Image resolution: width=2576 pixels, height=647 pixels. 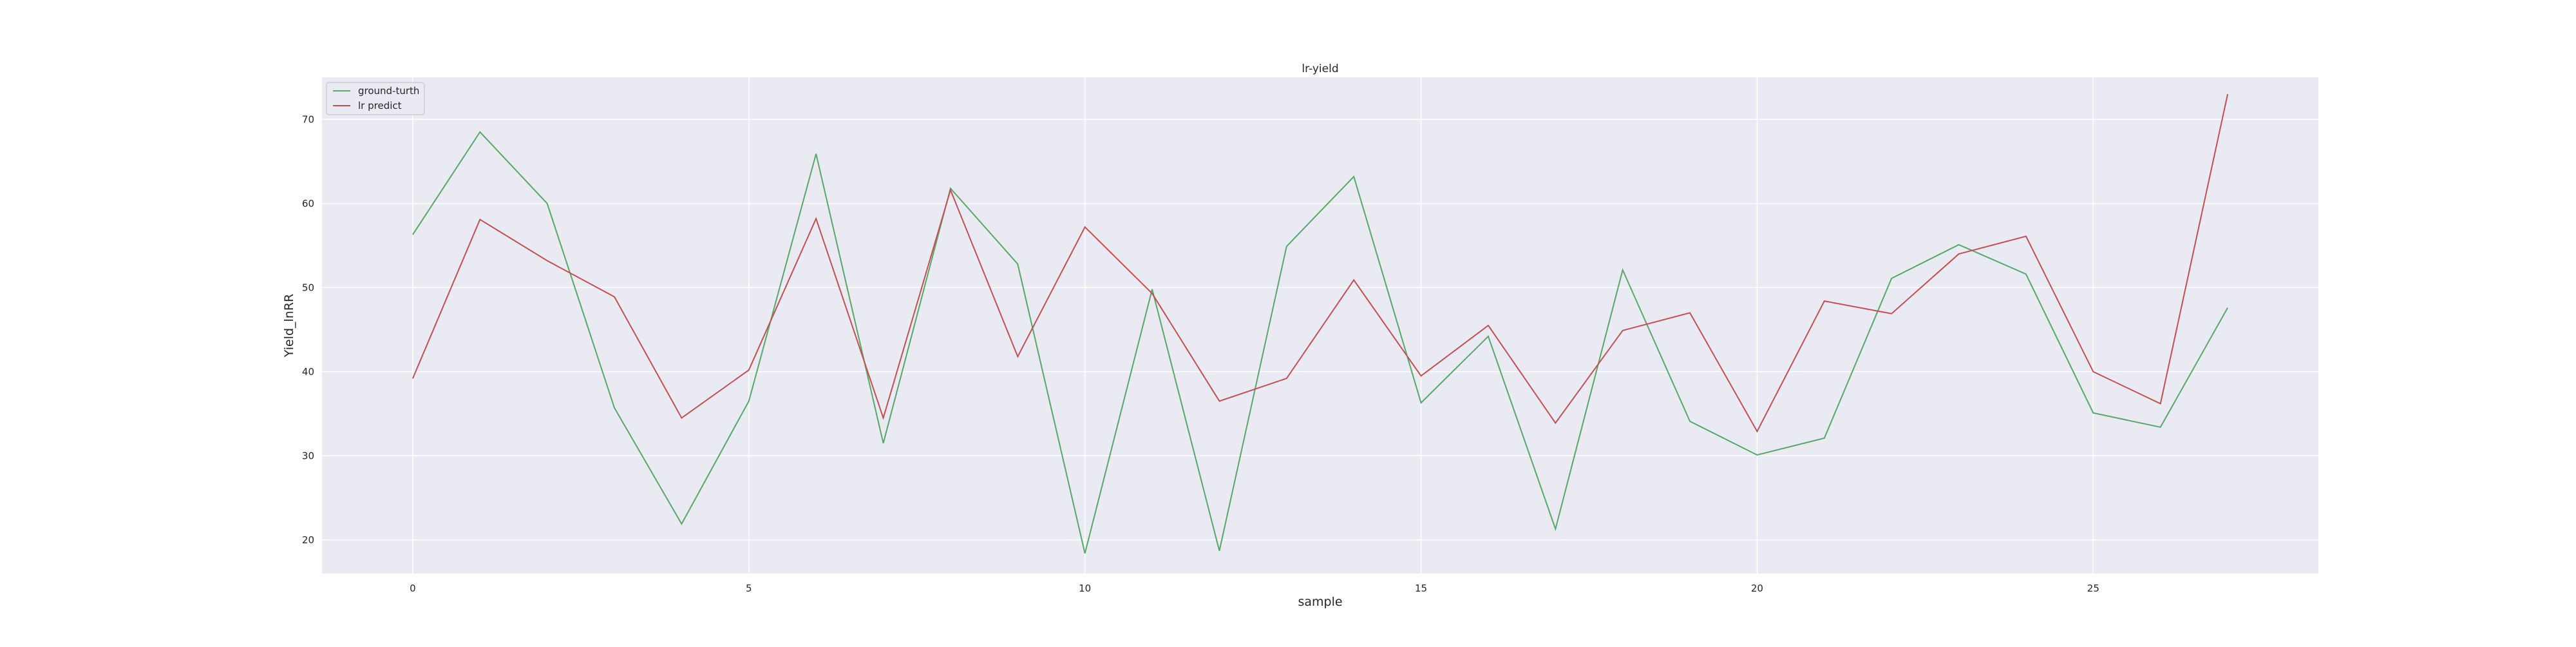 I want to click on legend-label-lr-predict: lr predict, so click(x=380, y=105).